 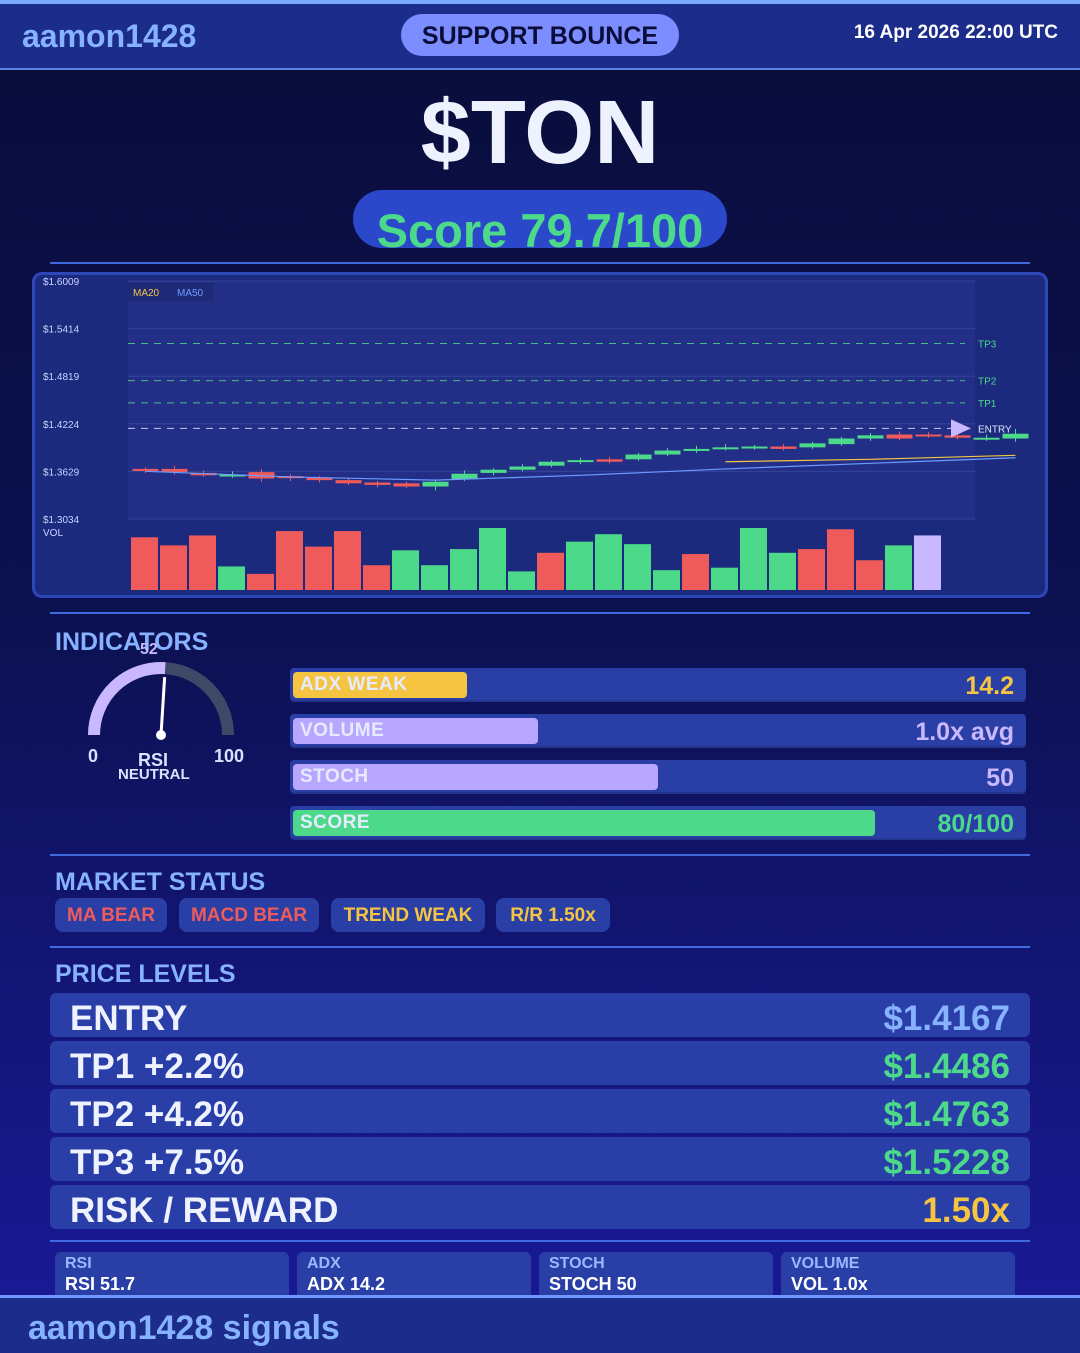 I want to click on rsi-gauge: 52 0 100 RSI NEUTRAL, so click(x=170, y=715).